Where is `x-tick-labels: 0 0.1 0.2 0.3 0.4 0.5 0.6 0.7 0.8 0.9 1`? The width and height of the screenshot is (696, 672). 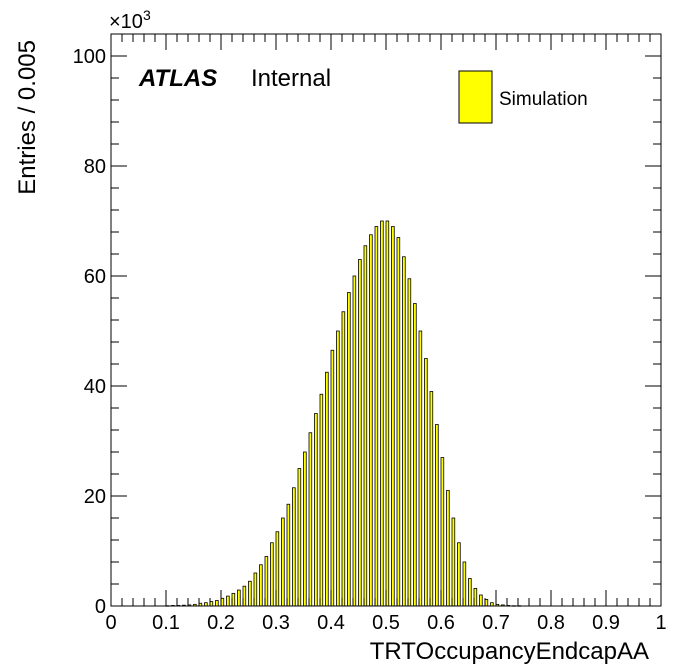 x-tick-labels: 0 0.1 0.2 0.3 0.4 0.5 0.6 0.7 0.8 0.9 1 is located at coordinates (385, 623).